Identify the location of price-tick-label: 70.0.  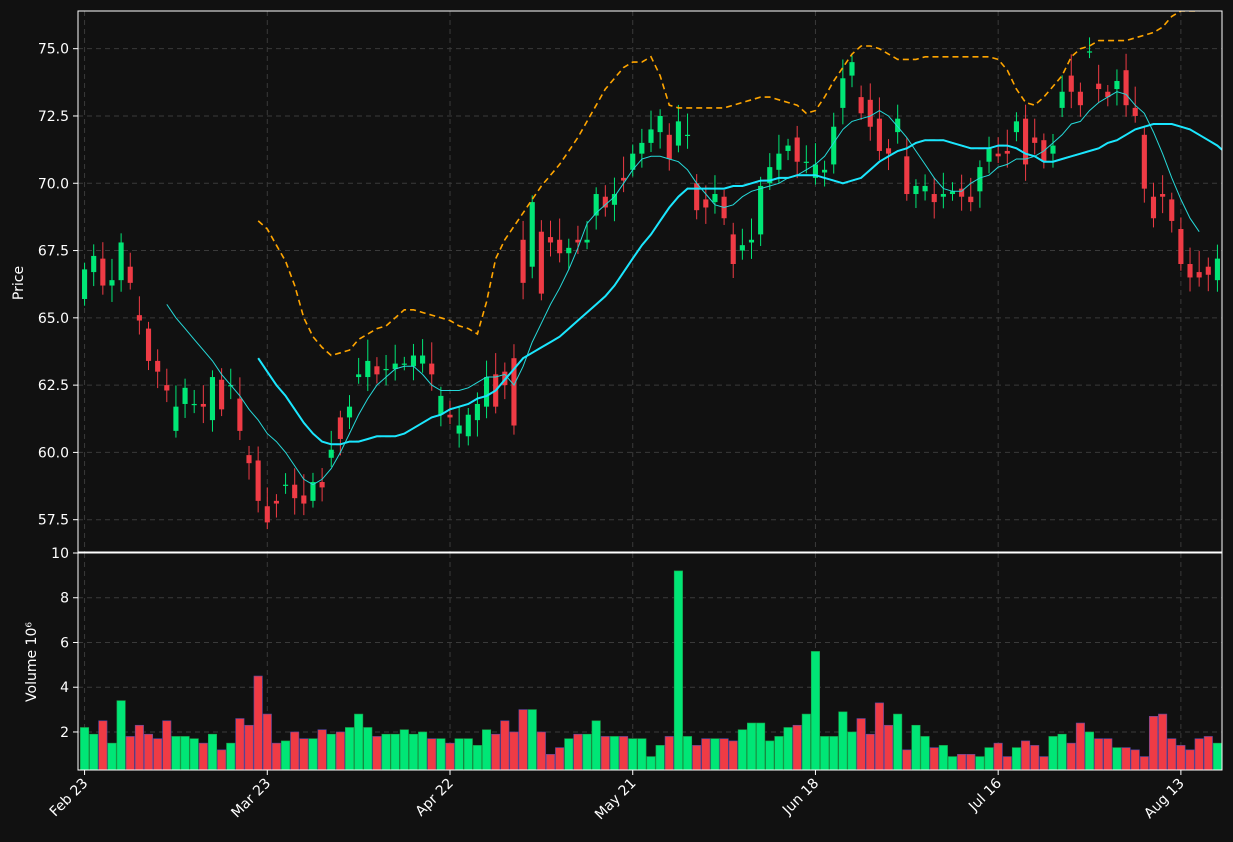
(53, 184).